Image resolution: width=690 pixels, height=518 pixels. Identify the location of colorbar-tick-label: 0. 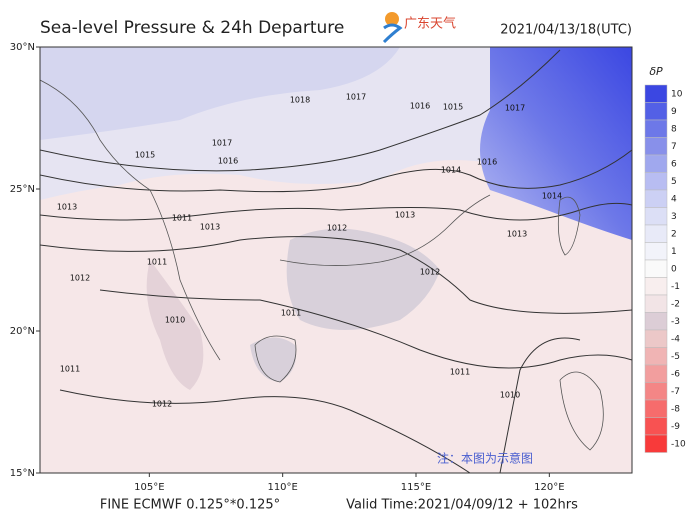
(674, 269).